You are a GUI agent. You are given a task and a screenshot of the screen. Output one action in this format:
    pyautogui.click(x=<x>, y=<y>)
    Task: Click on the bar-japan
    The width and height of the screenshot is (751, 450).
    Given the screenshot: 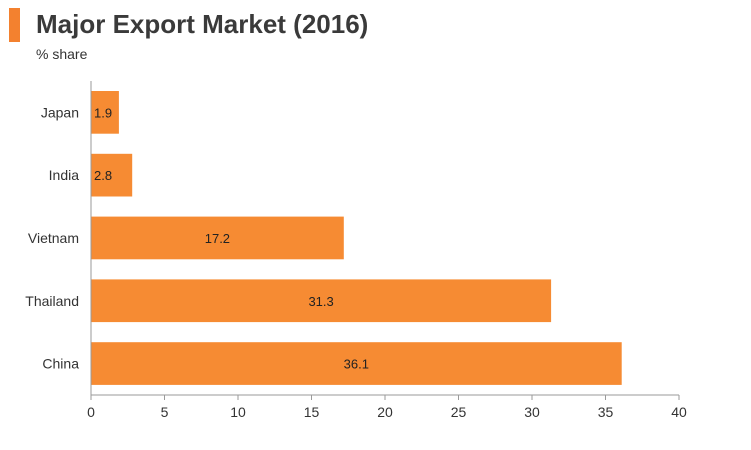 What is the action you would take?
    pyautogui.click(x=105, y=112)
    